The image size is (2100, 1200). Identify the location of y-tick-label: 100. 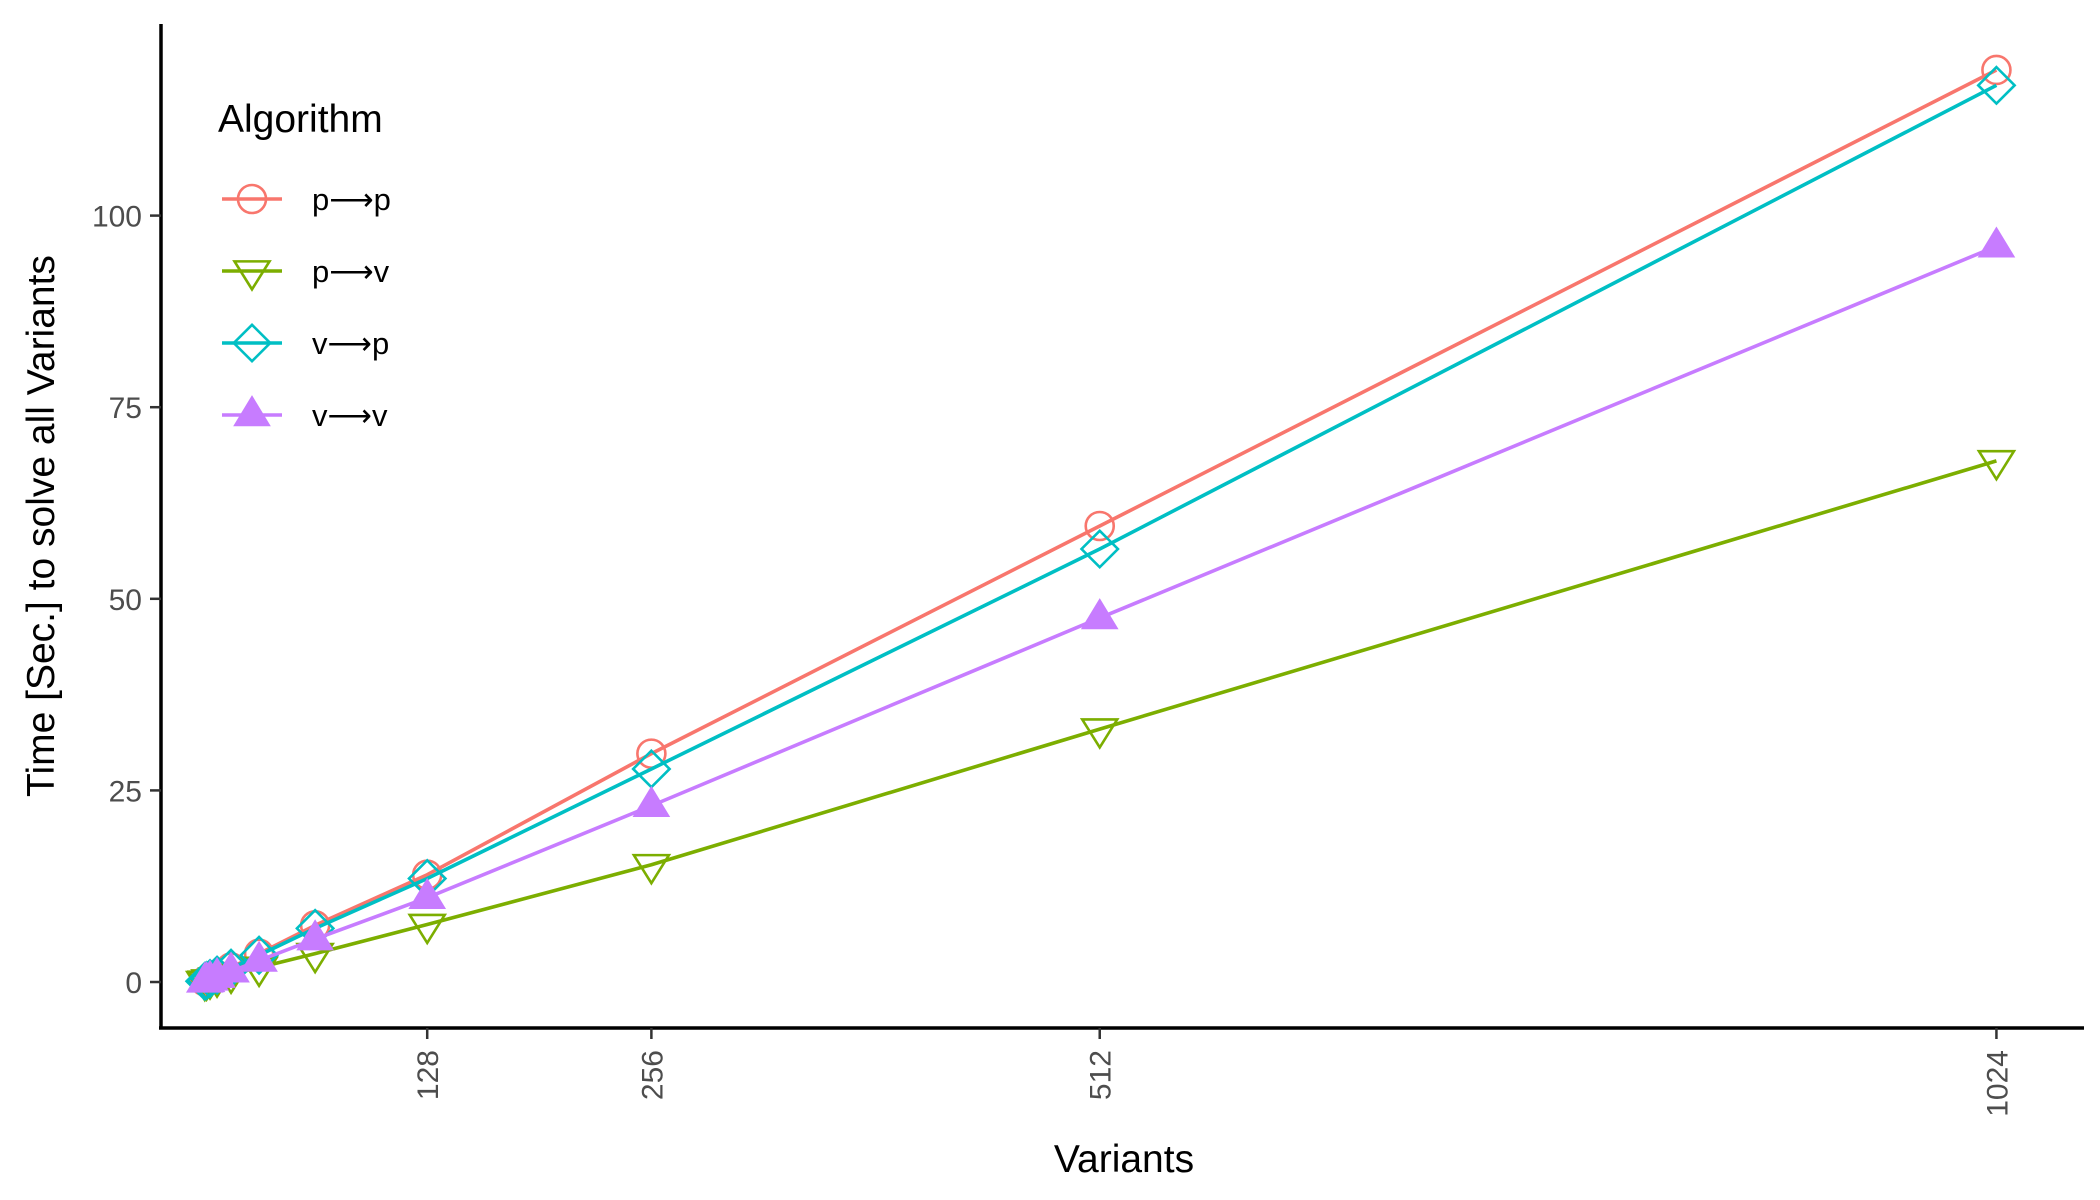
(117, 217).